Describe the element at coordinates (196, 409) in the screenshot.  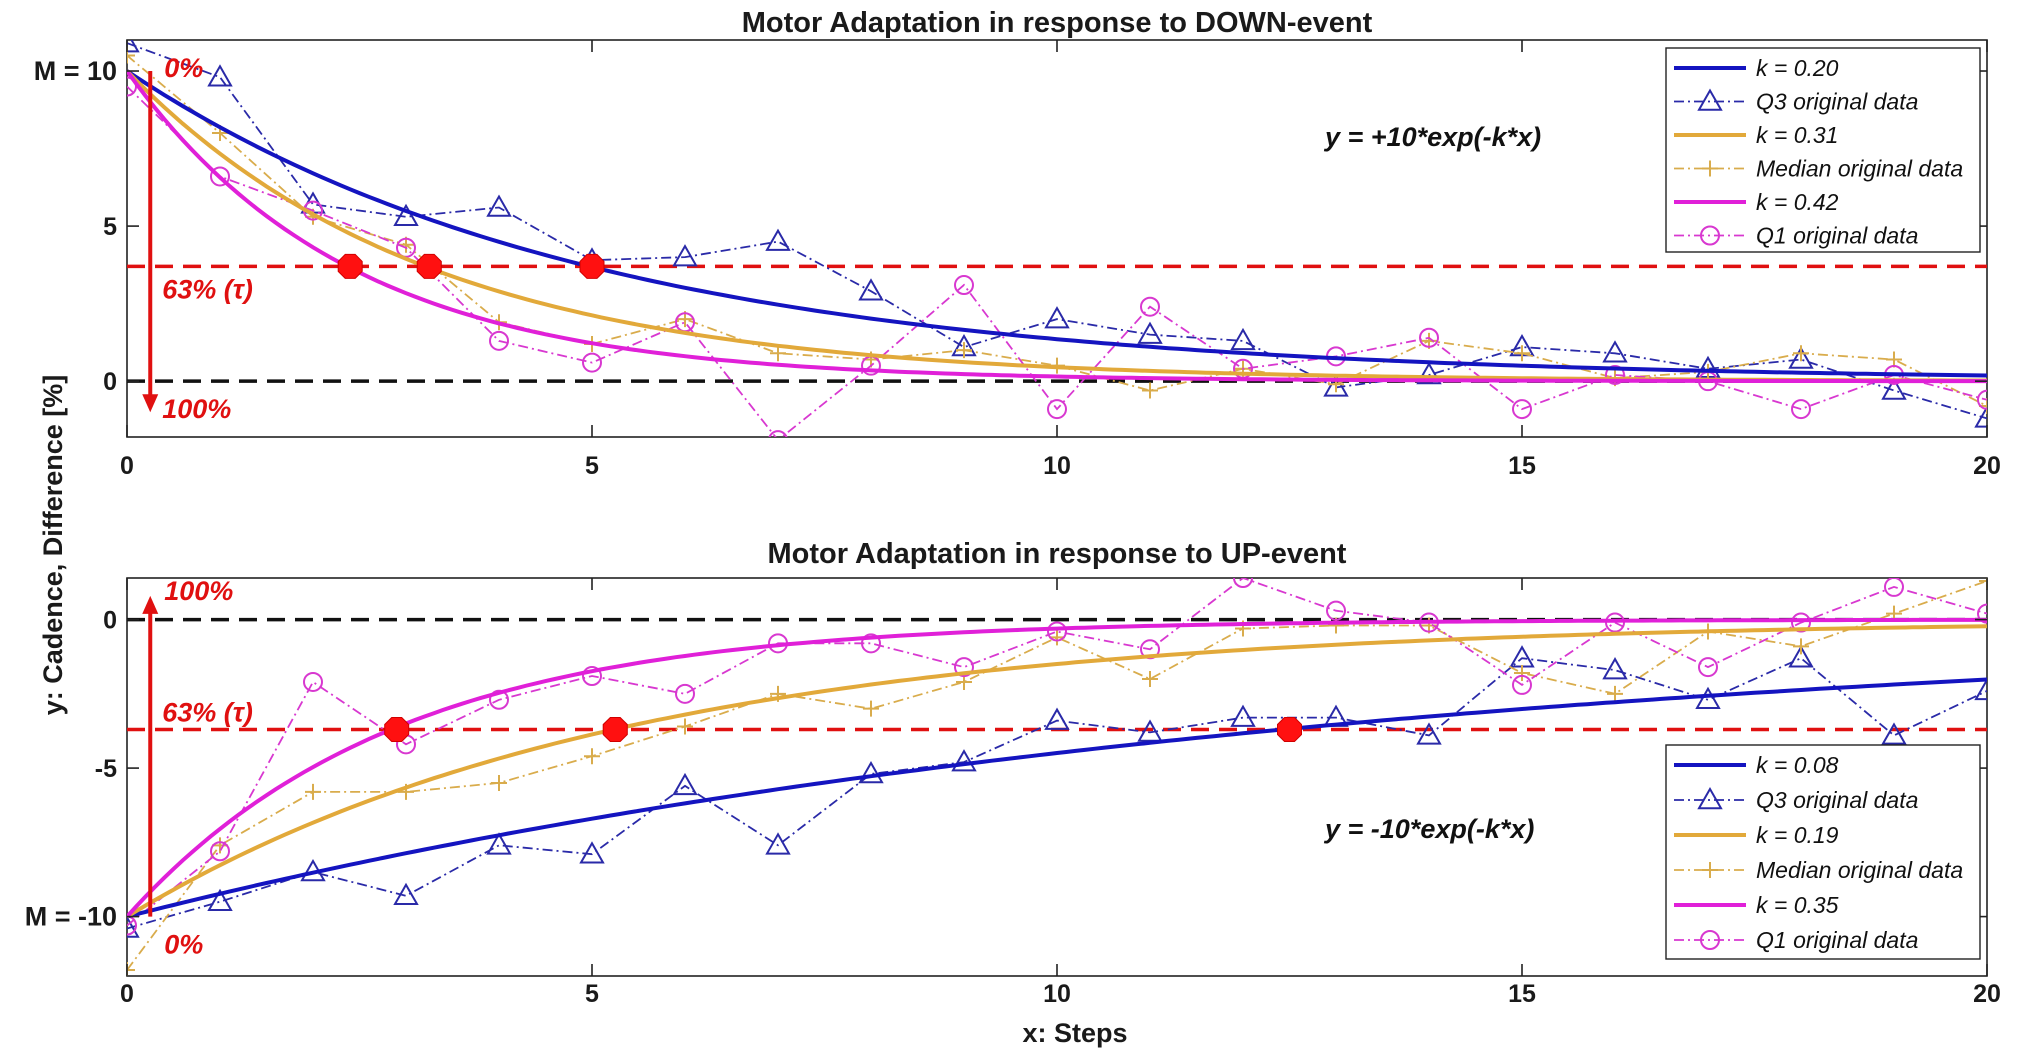
I see `arrow-bottom-label: 100%` at that location.